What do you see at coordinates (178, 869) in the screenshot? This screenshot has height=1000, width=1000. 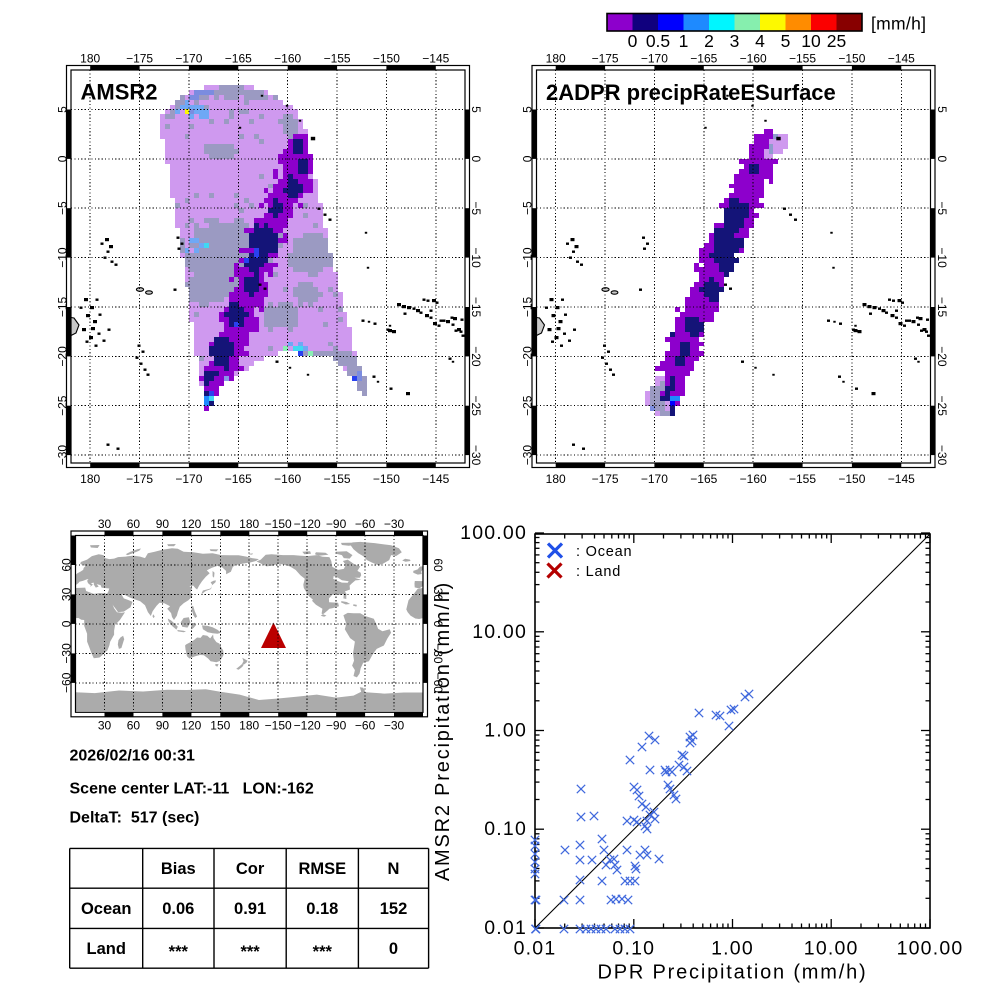 I see `svg-text: Bias` at bounding box center [178, 869].